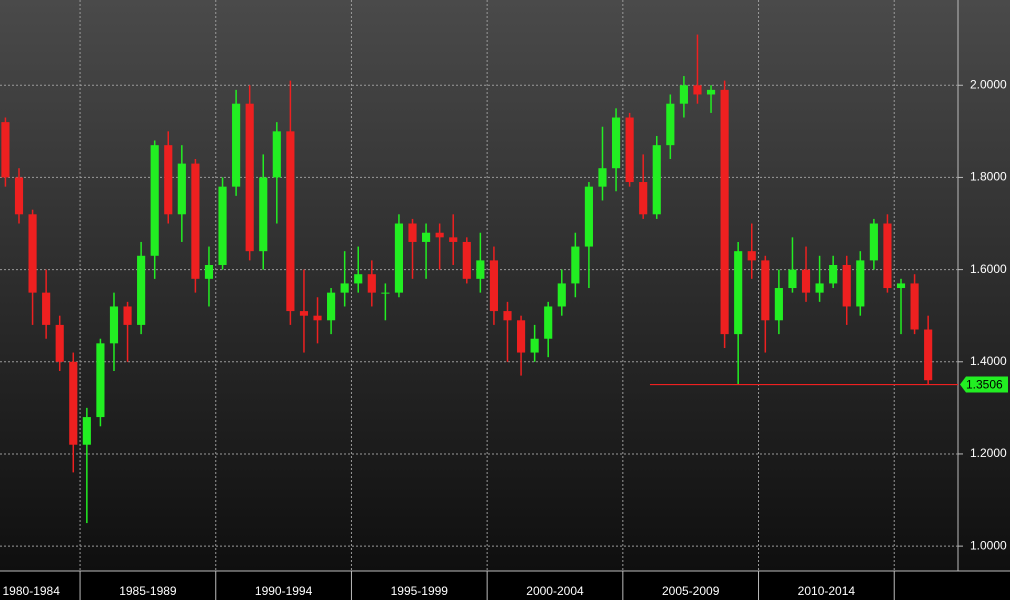  I want to click on y-tick-label: 1.8000, so click(988, 177).